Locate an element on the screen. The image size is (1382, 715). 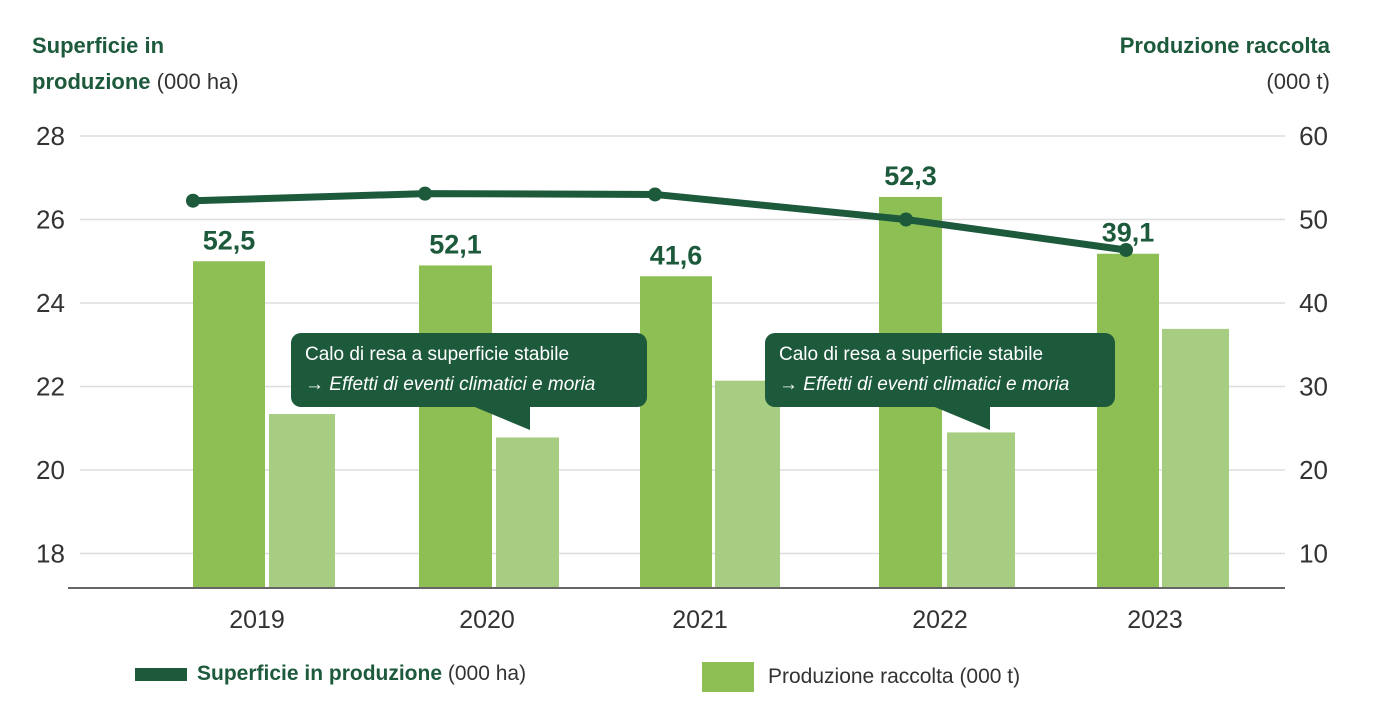
right-tick-label: 10 is located at coordinates (1313, 554).